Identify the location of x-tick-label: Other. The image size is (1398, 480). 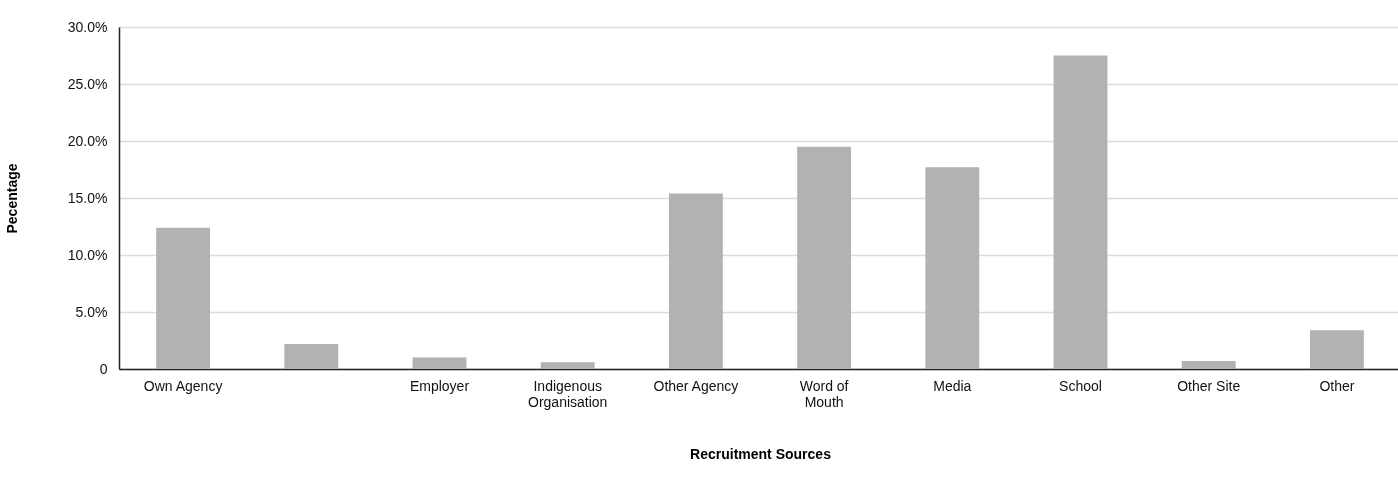
(1337, 385).